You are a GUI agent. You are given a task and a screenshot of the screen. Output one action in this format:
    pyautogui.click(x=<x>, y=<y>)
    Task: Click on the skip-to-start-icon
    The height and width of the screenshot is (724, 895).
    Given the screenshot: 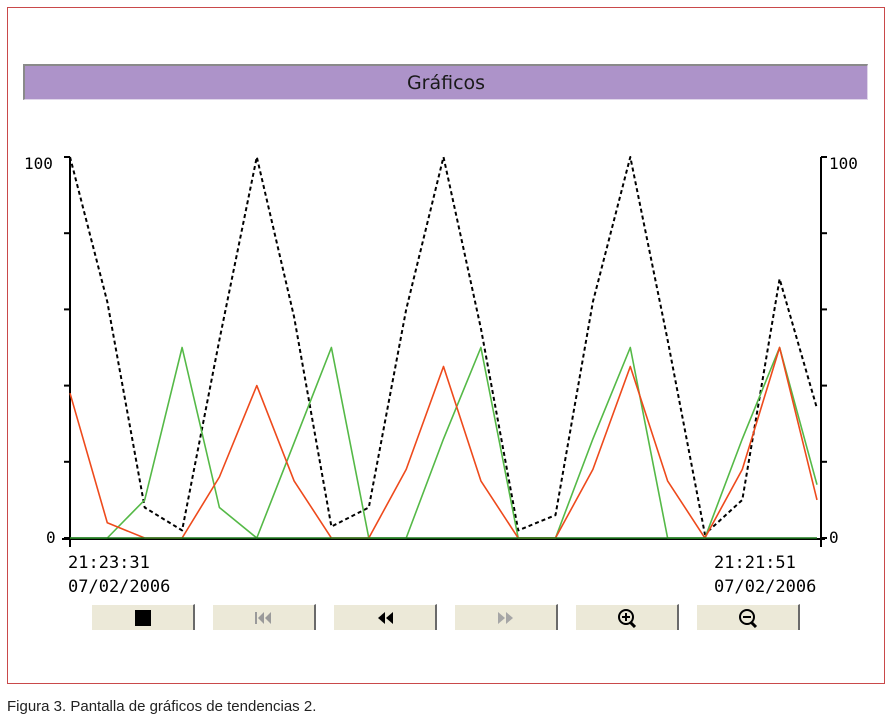 What is the action you would take?
    pyautogui.click(x=262, y=617)
    